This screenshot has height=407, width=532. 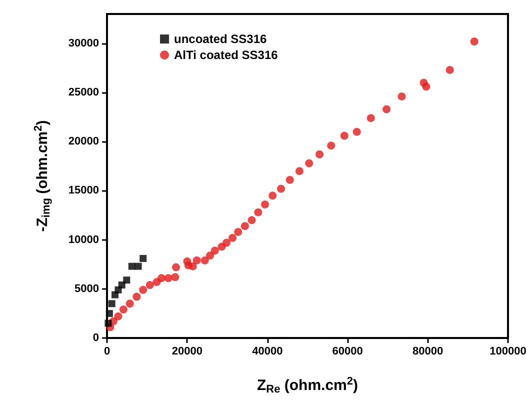 I want to click on x-tick-label: 40000, so click(x=267, y=352).